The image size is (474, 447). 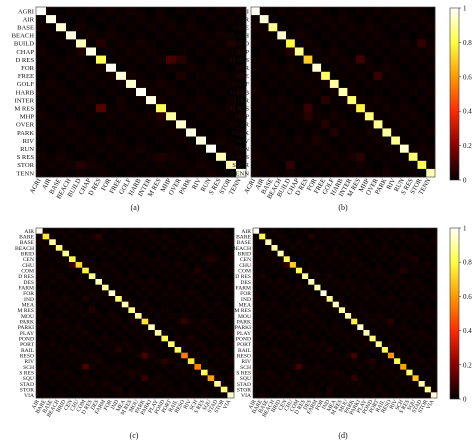 What do you see at coordinates (28, 351) in the screenshot?
I see `y-tick-label: RAIL` at bounding box center [28, 351].